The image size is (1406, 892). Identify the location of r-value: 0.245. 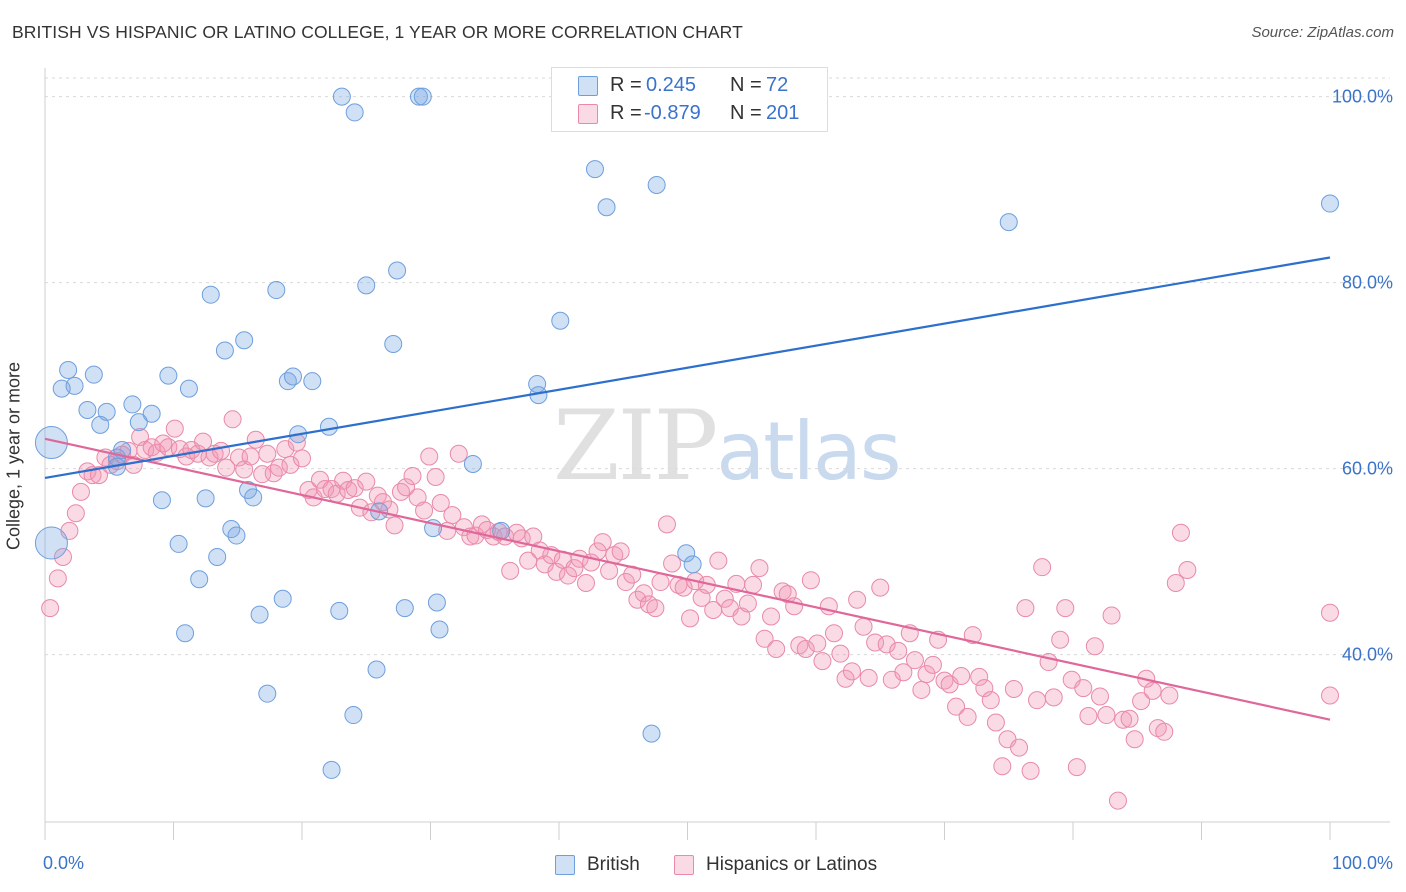
(671, 85).